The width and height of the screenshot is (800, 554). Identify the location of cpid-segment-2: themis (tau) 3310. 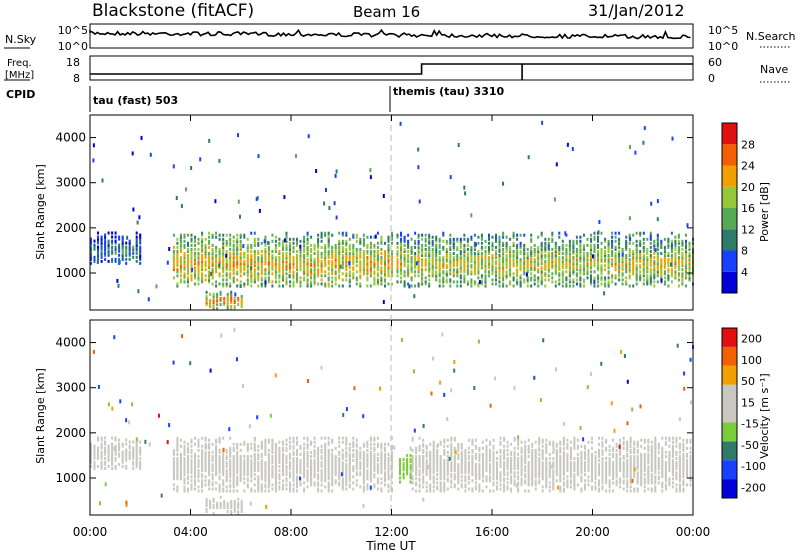
(449, 91).